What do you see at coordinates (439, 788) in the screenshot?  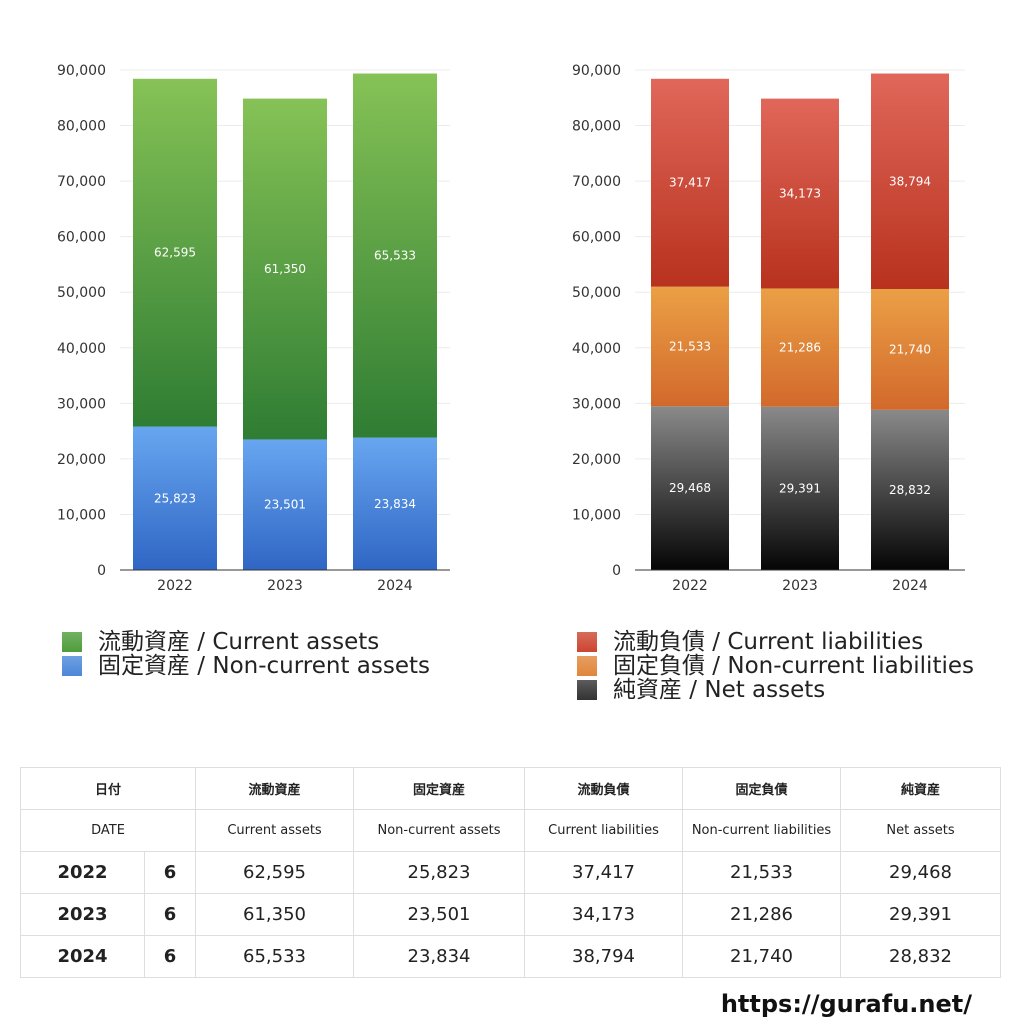 I see `header-non-current-assets-jp: 固定資産` at bounding box center [439, 788].